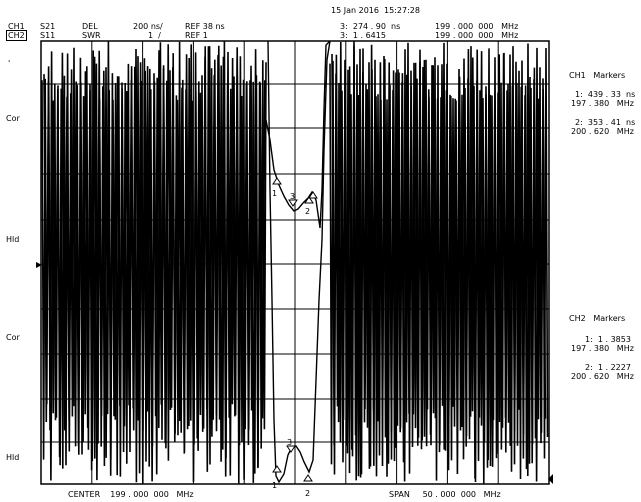 This screenshot has width=641, height=502. Describe the element at coordinates (602, 376) in the screenshot. I see `ch2-marker2-freq: 200 . 620 MHz` at that location.